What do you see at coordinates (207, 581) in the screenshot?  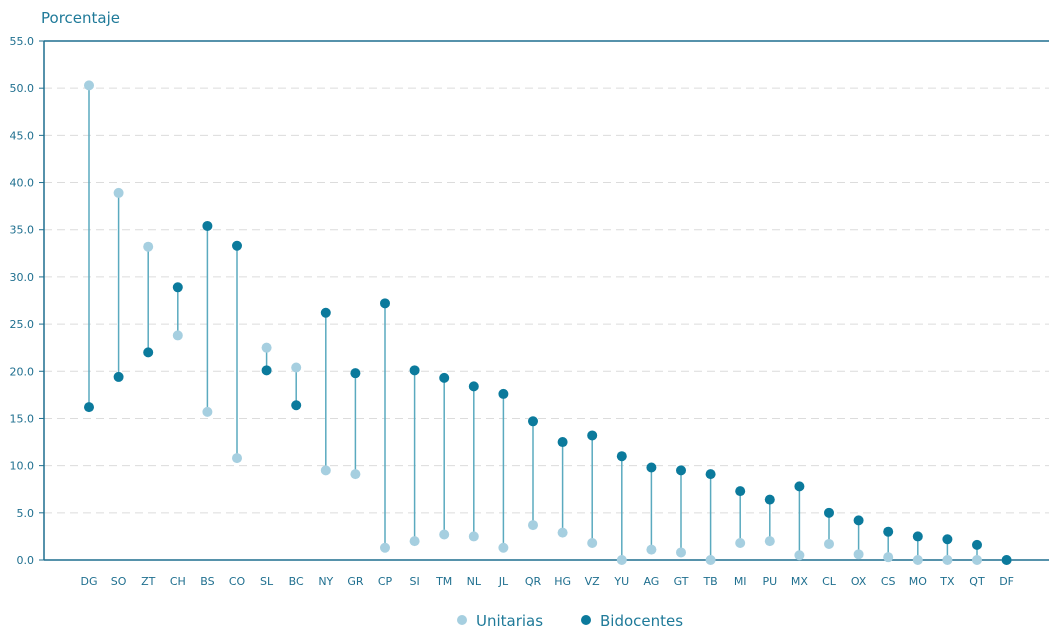 I see `x-tick-label-bs: BS` at bounding box center [207, 581].